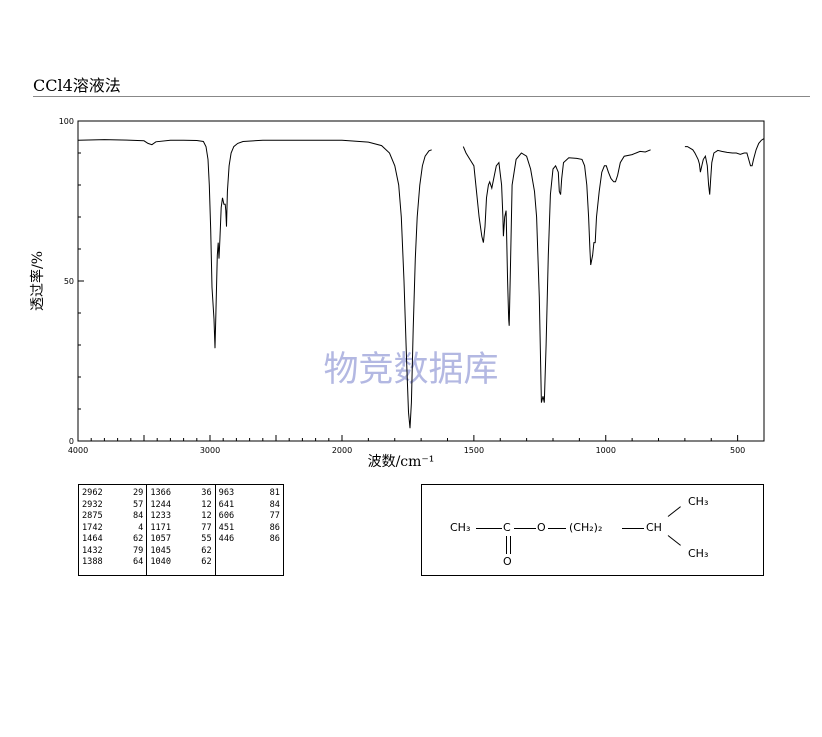  Describe the element at coordinates (112, 517) in the screenshot. I see `peak-row: 2875 84` at that location.